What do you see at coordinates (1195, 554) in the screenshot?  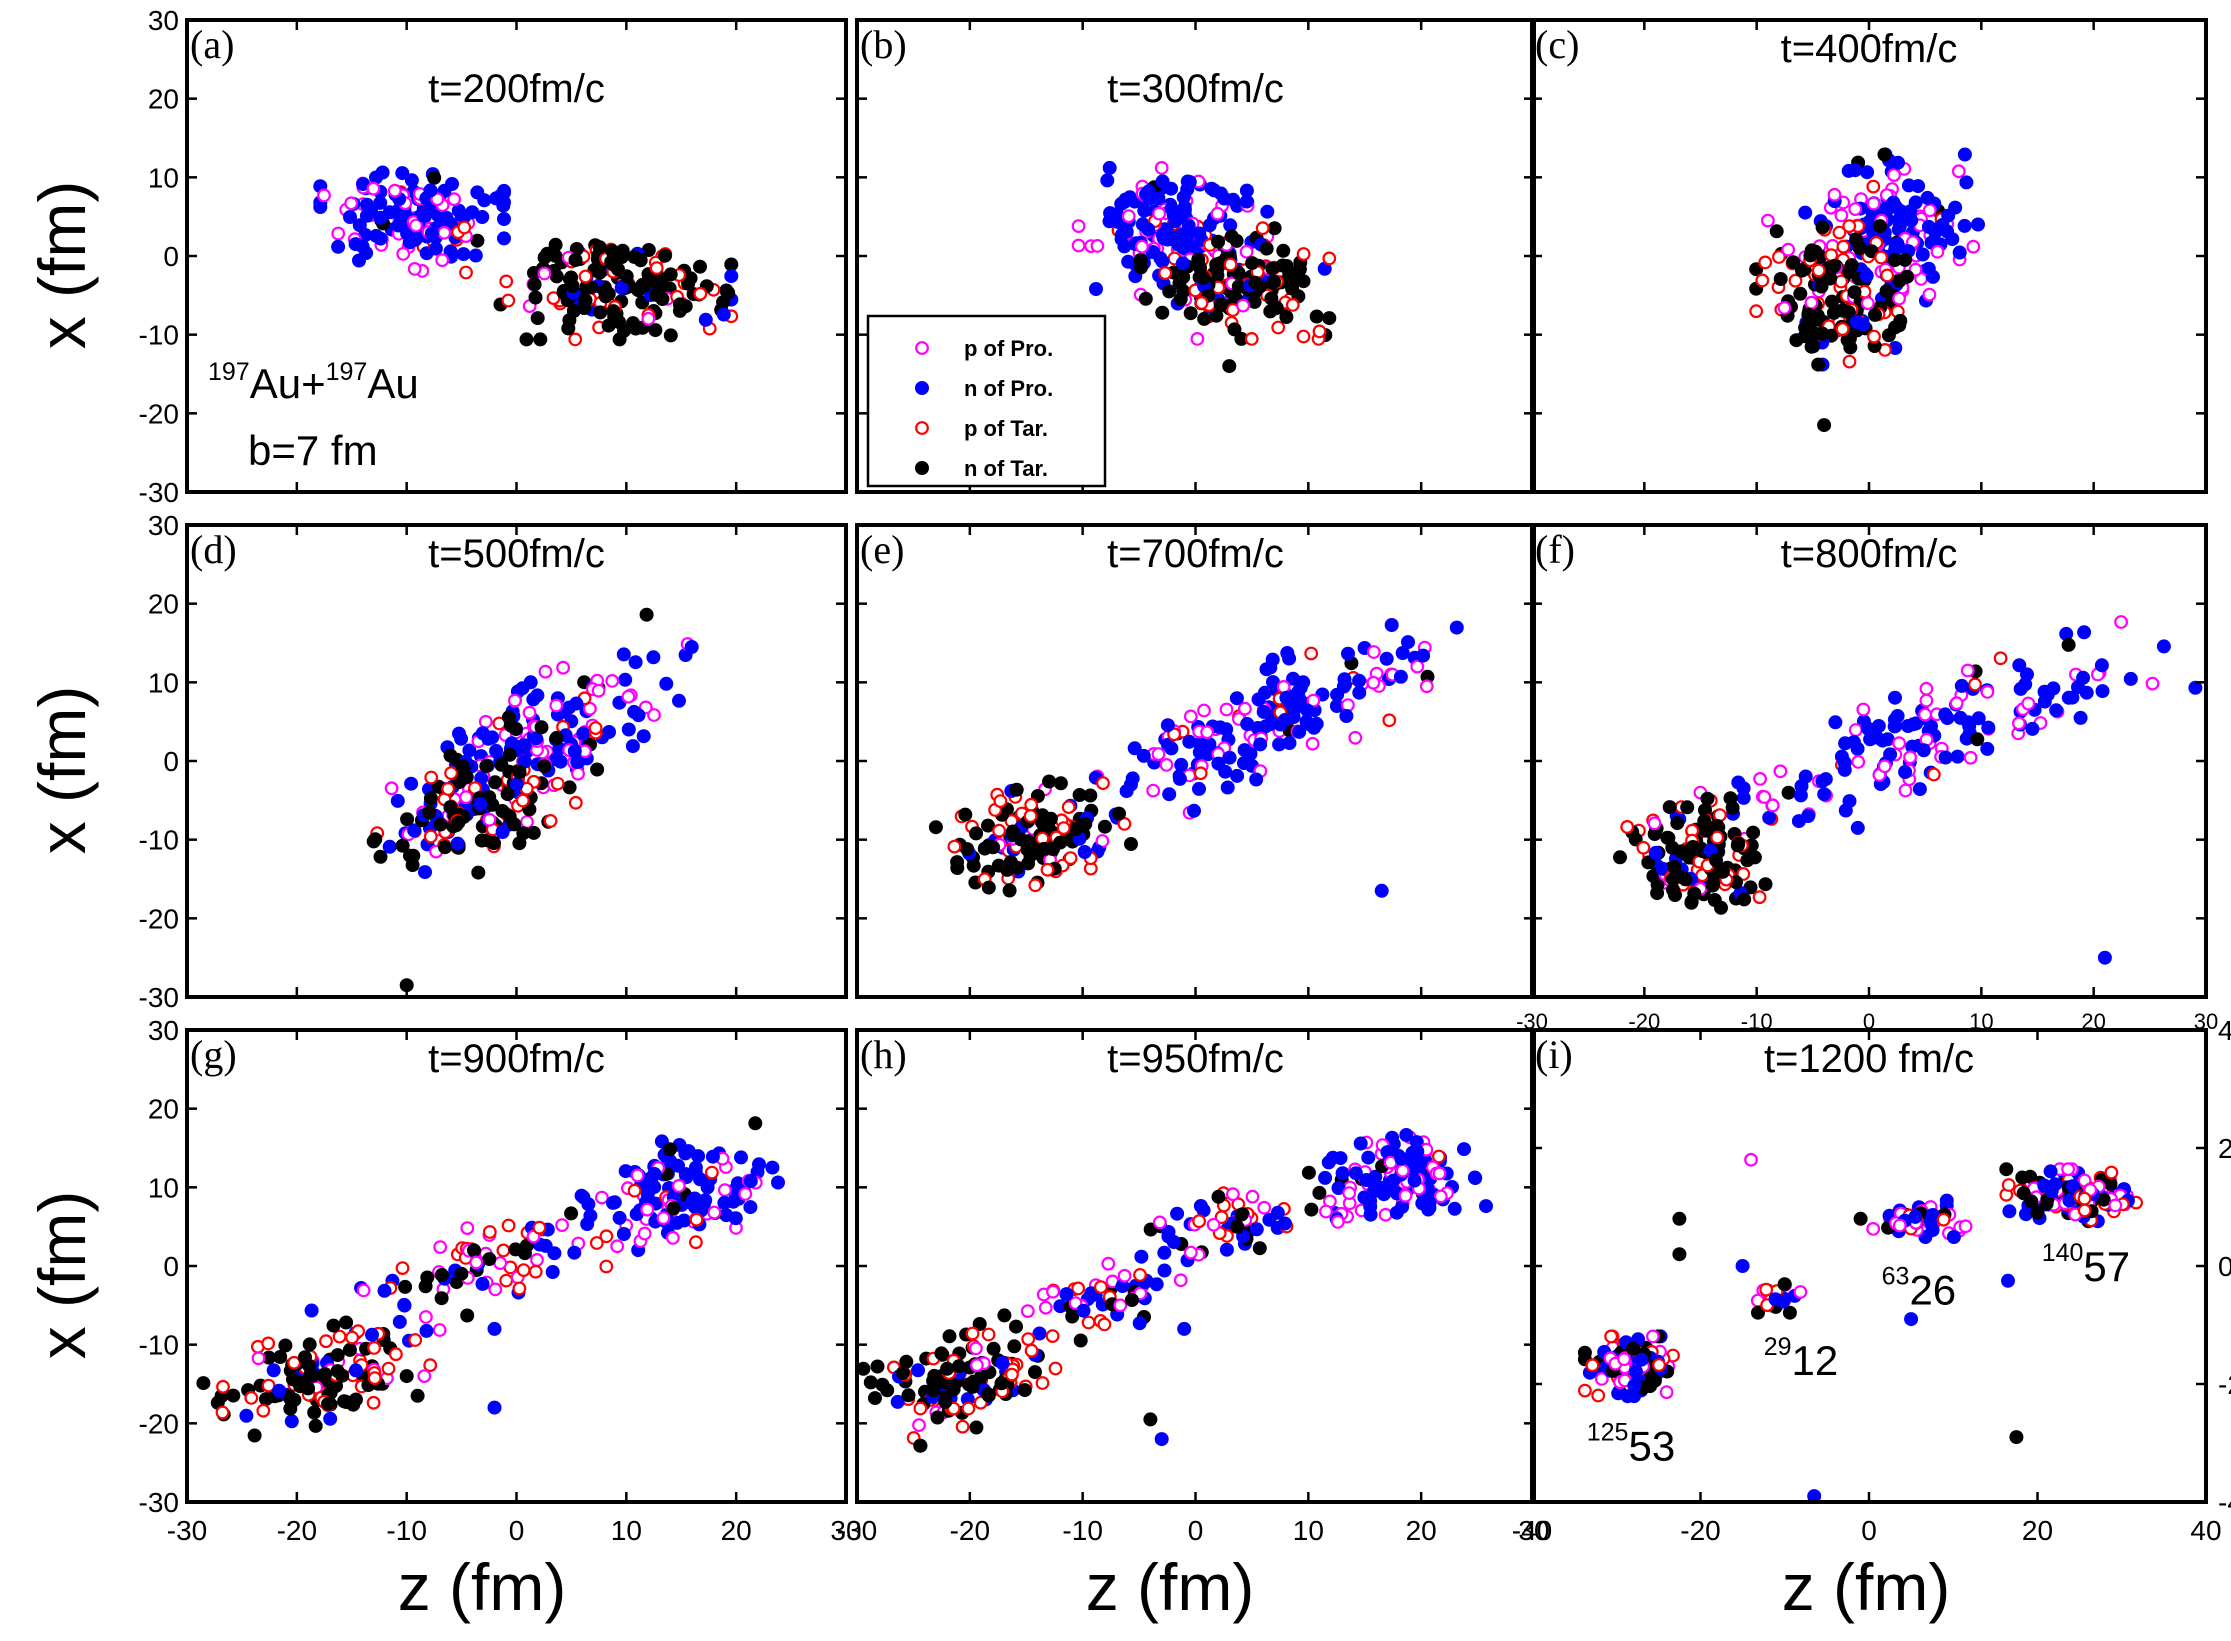 I see `panel-title: t=700fm/c` at bounding box center [1195, 554].